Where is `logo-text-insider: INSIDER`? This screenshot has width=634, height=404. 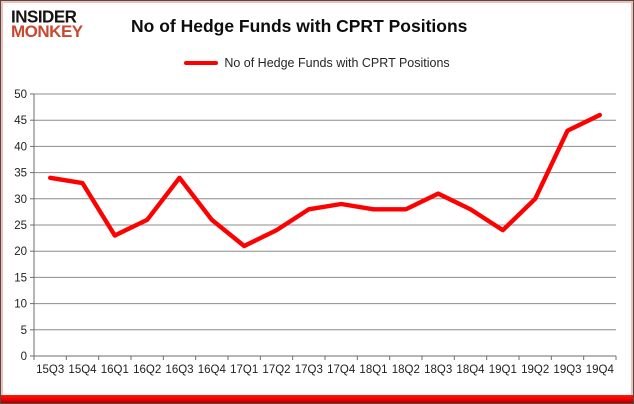 logo-text-insider: INSIDER is located at coordinates (44, 16).